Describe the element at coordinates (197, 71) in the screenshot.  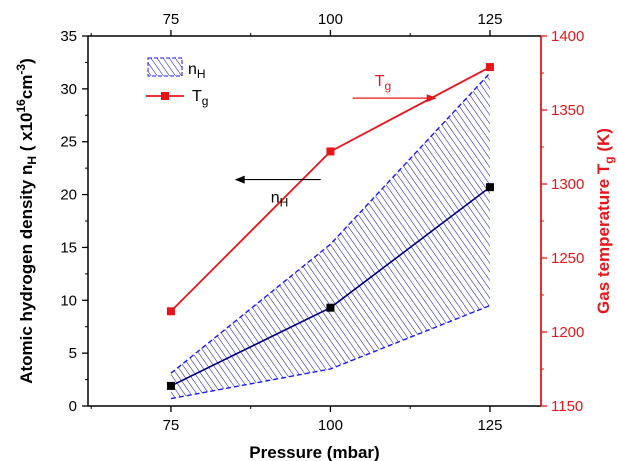
I see `legend-nh-label: nH` at that location.